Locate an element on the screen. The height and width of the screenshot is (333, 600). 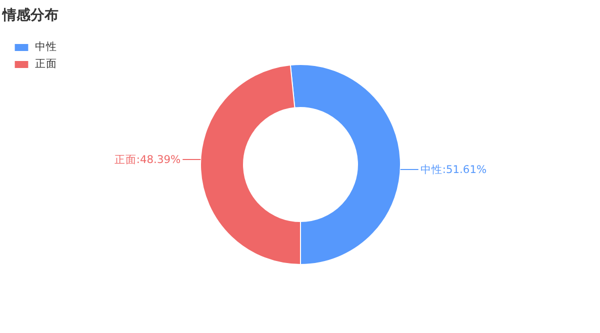
legend-label: 正面 is located at coordinates (46, 64).